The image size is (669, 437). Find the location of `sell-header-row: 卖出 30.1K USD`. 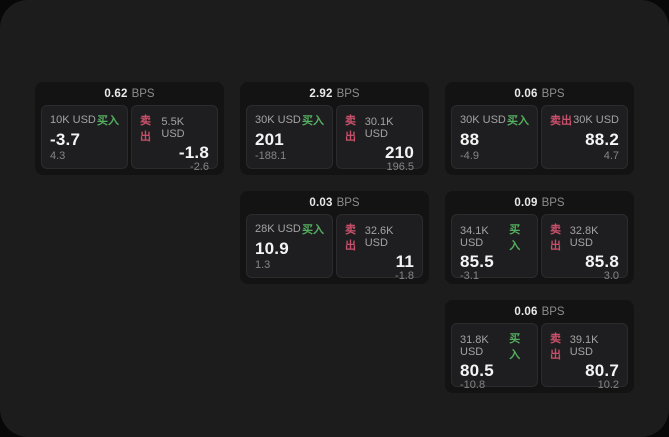

sell-header-row: 卖出 30.1K USD is located at coordinates (379, 128).